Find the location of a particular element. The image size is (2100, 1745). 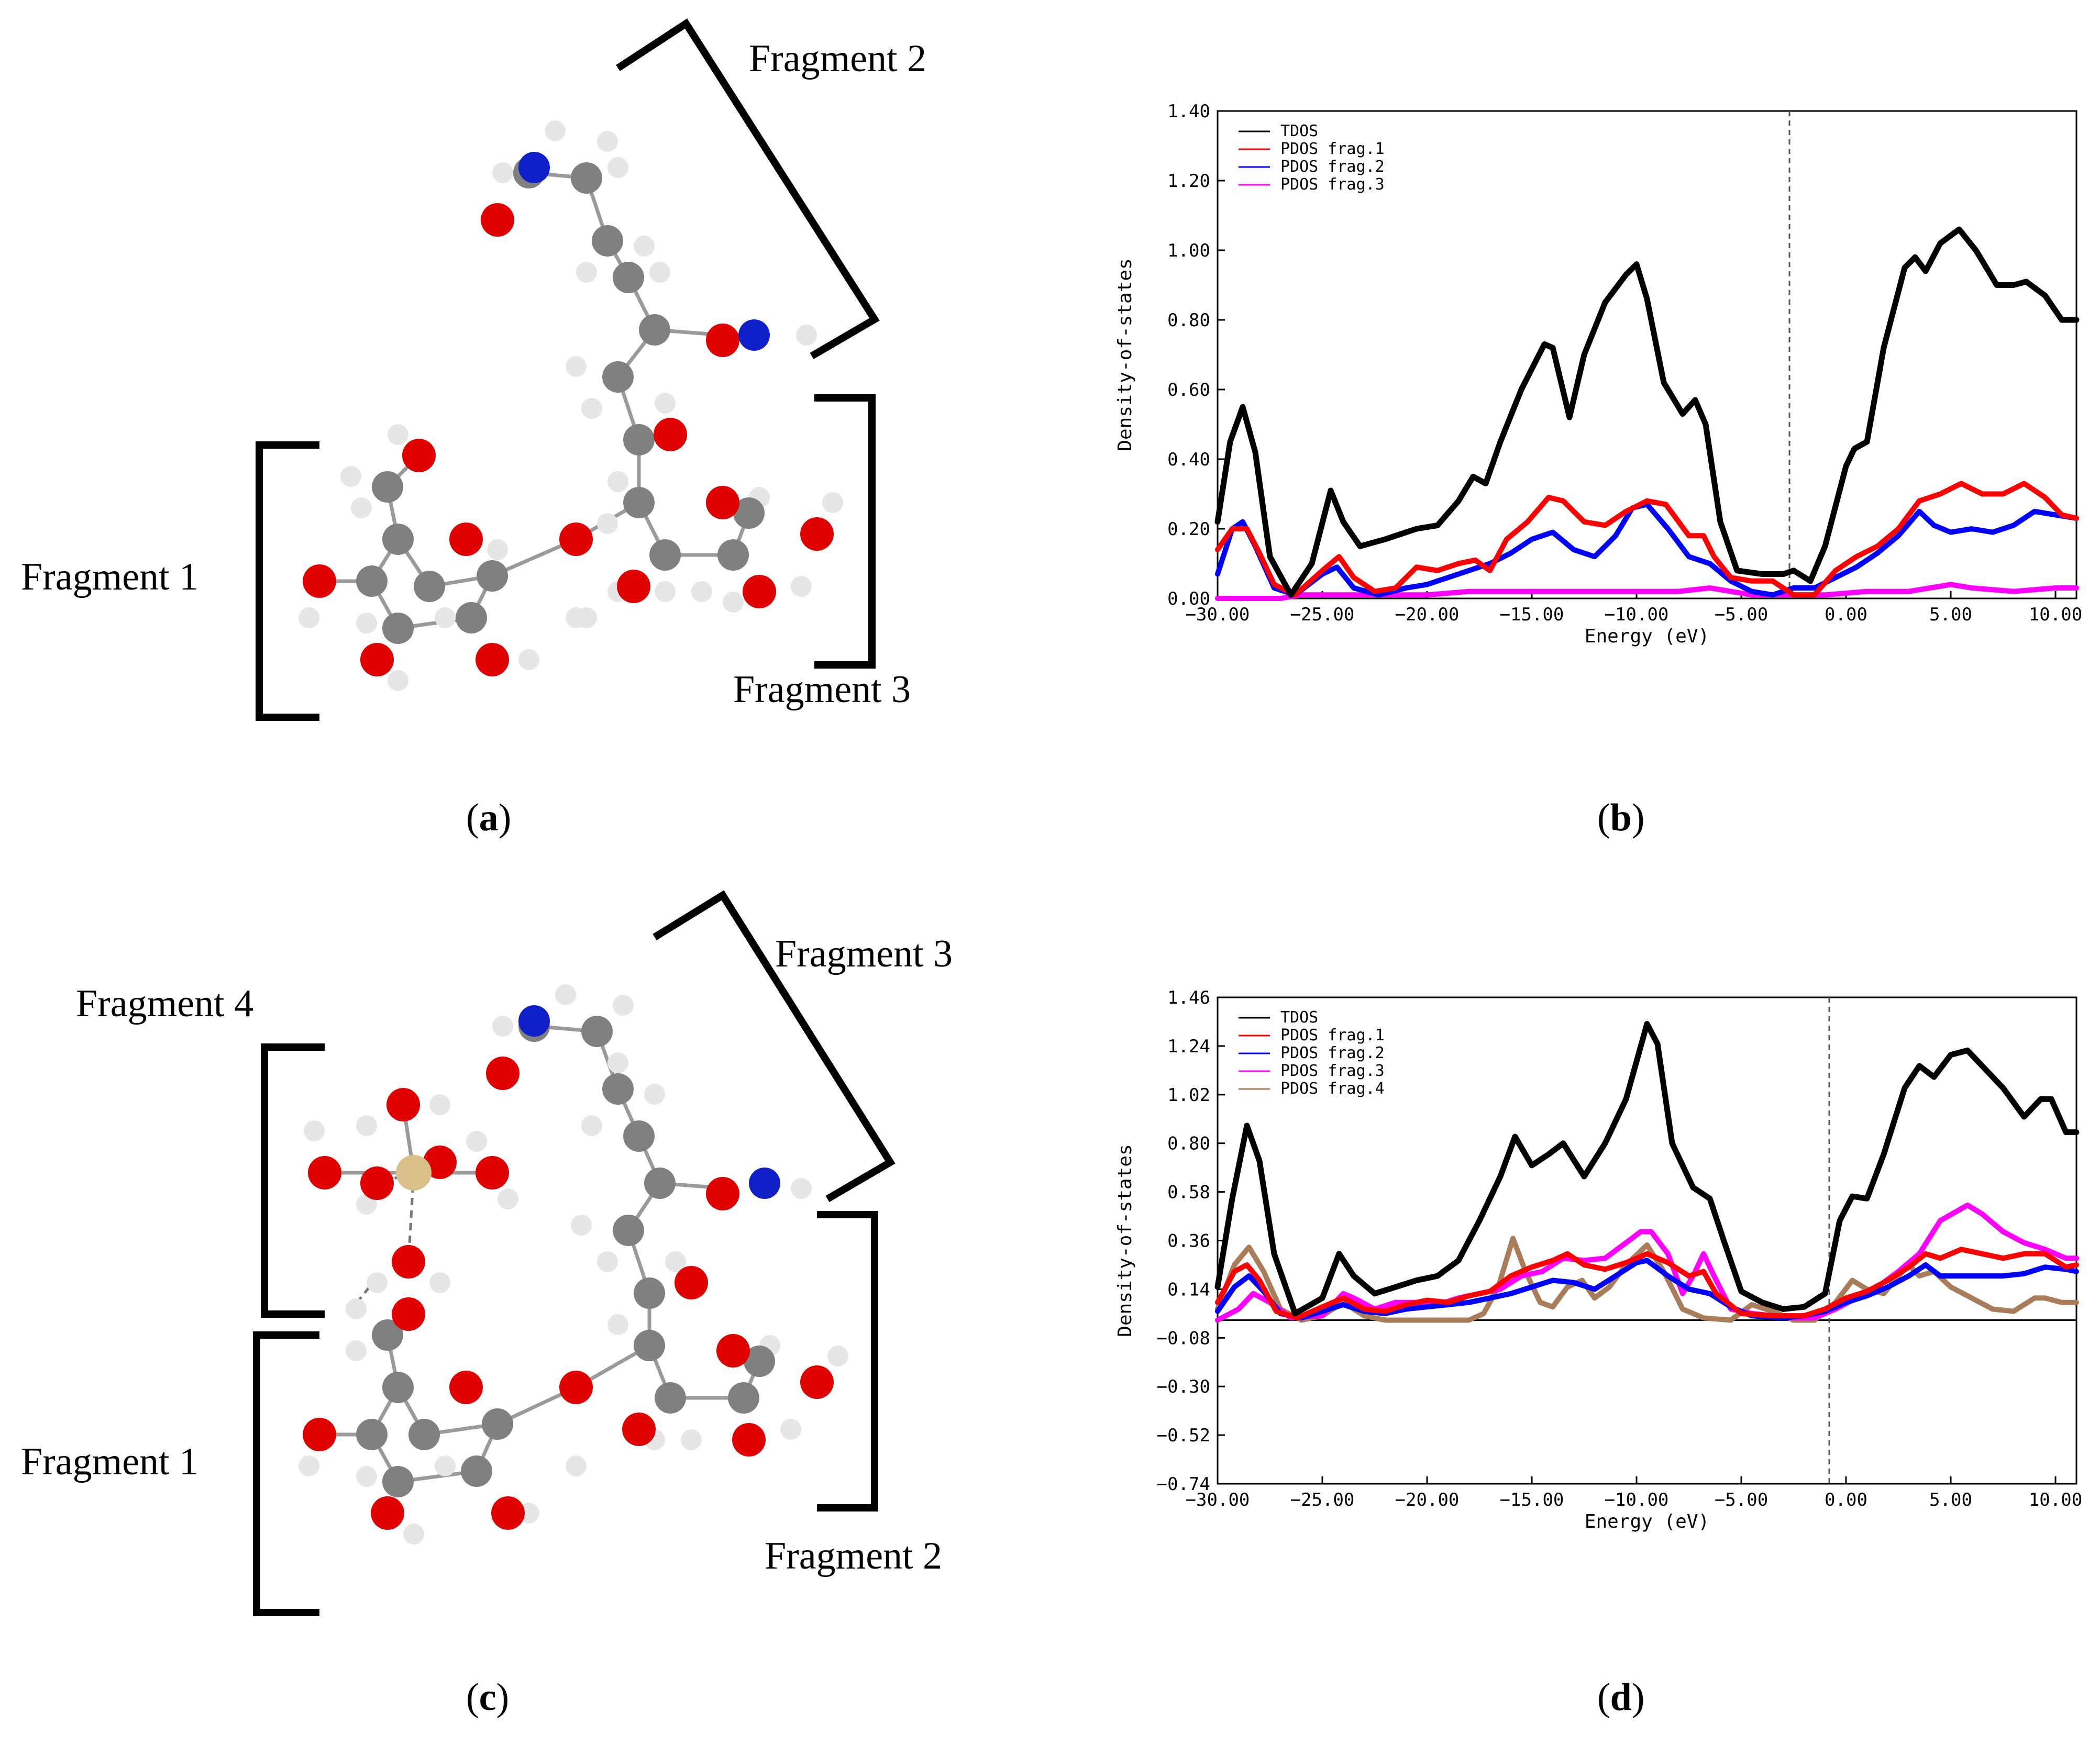

molecule-c-bonds is located at coordinates (540, 1254).